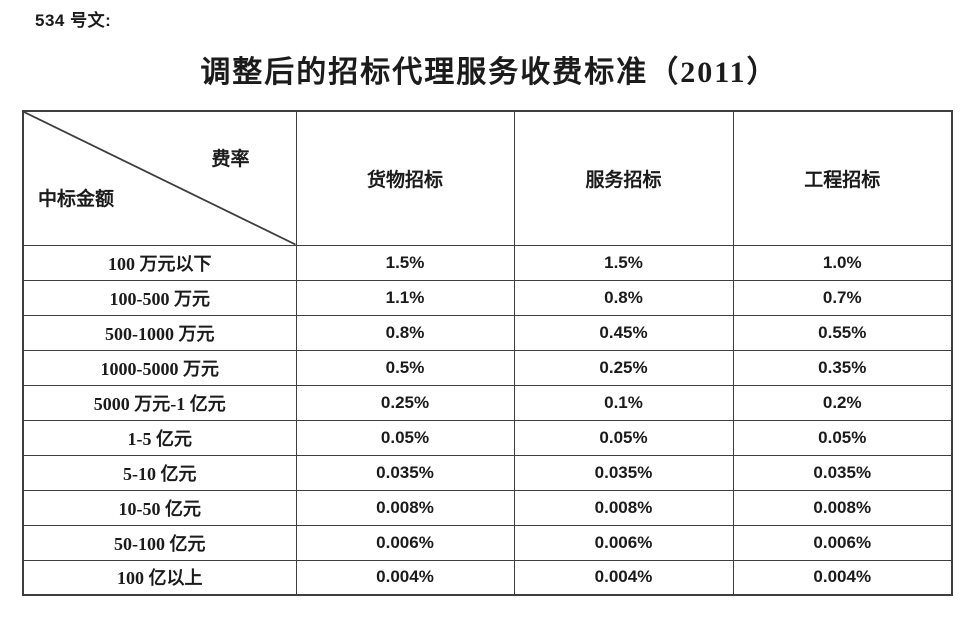  Describe the element at coordinates (623, 367) in the screenshot. I see `service-rate-cell: 0.25%` at that location.